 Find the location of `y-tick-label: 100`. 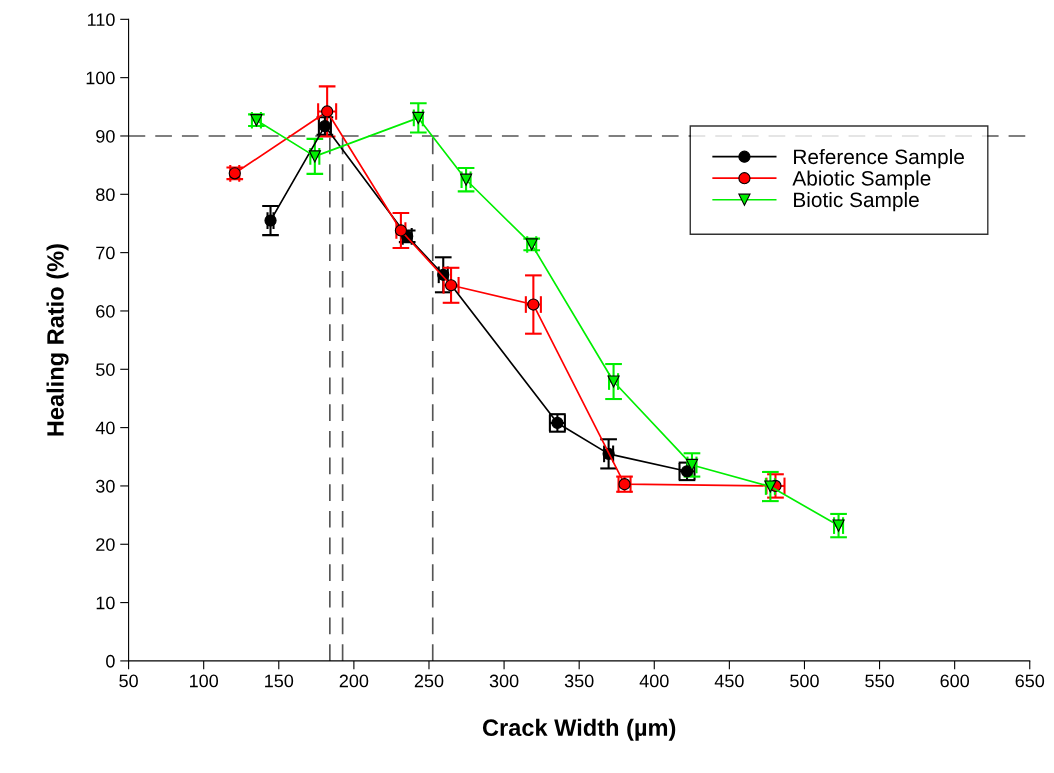

y-tick-label: 100 is located at coordinates (100, 78).